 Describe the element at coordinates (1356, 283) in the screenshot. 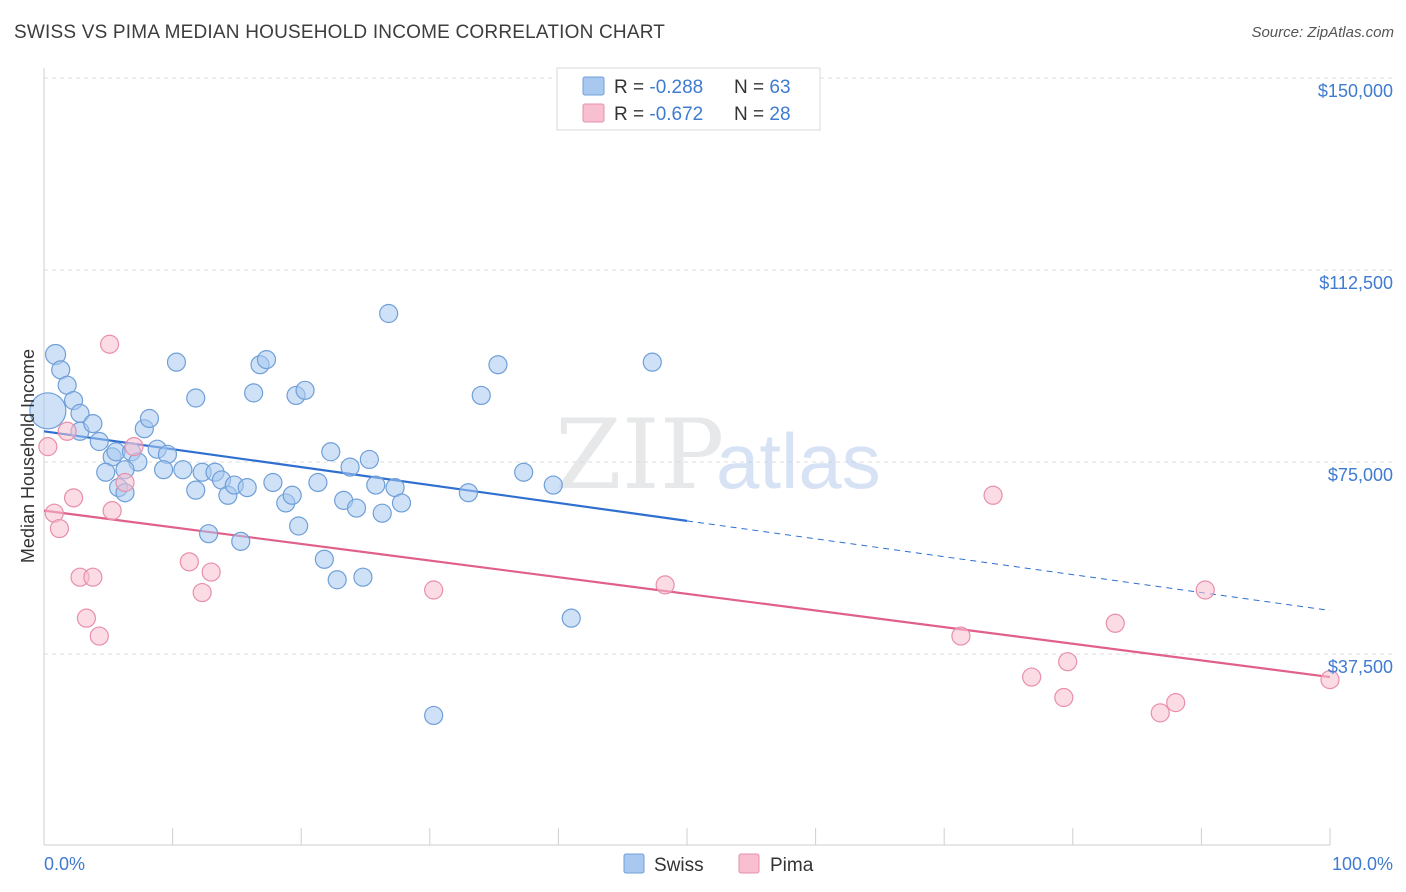

I see `y-tick-label: $112,500` at that location.